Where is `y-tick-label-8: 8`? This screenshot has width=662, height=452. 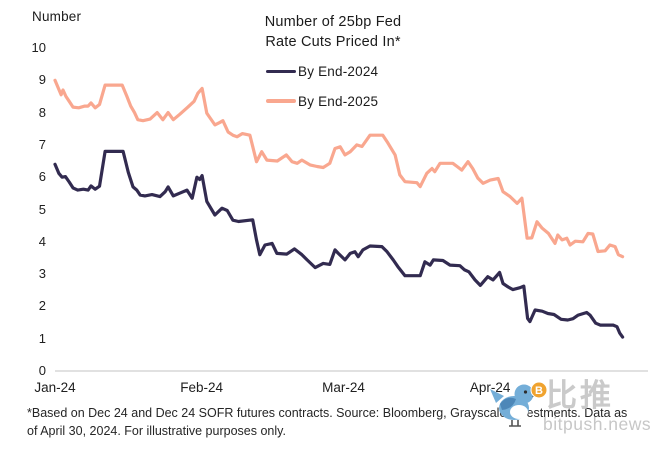
y-tick-label-8: 8 is located at coordinates (42, 112).